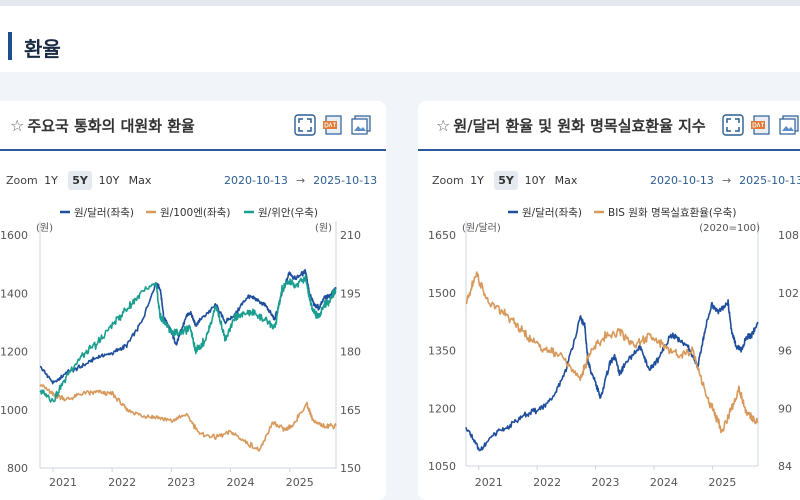  I want to click on y-left-tick-label: 1500, so click(442, 293).